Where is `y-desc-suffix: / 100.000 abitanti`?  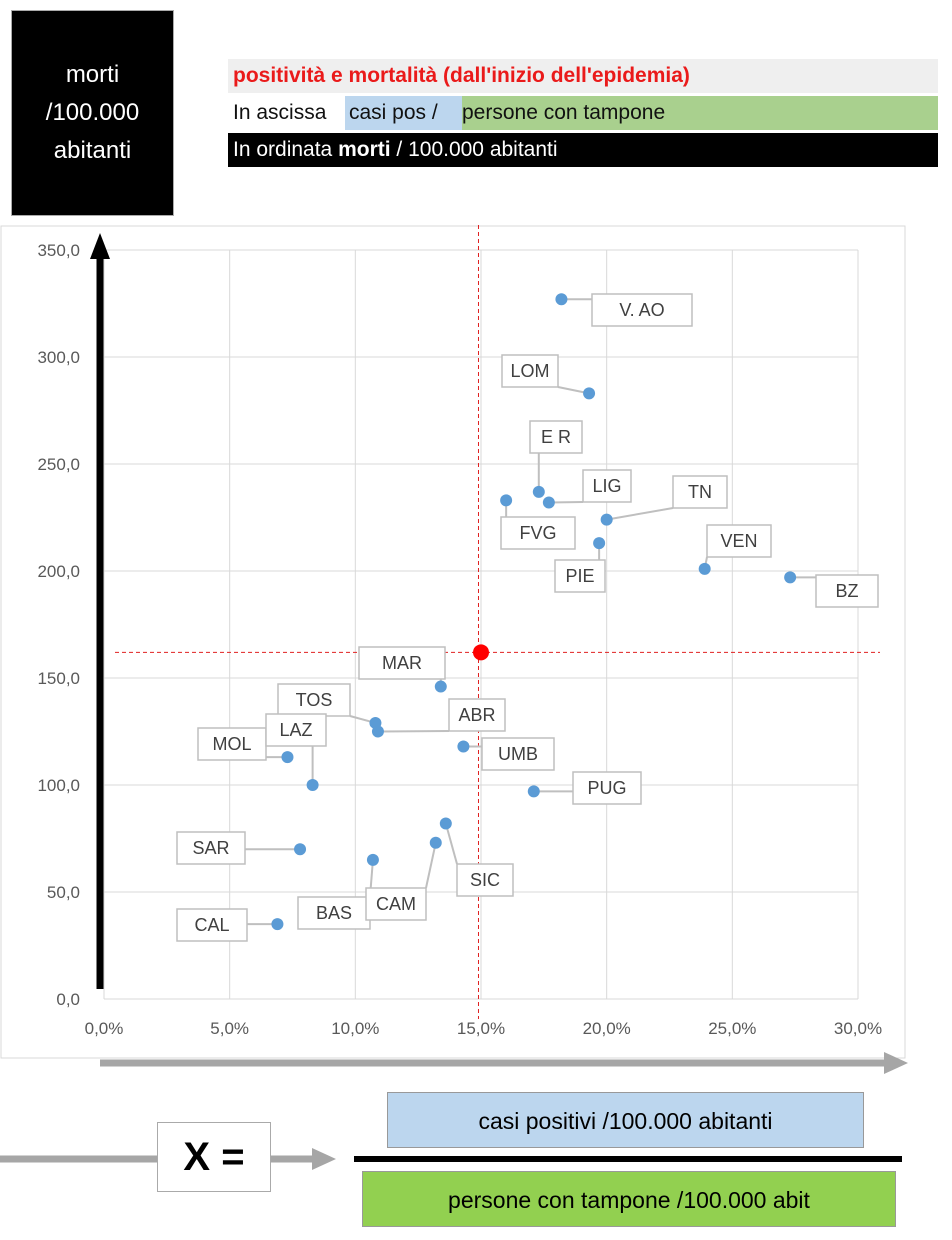
y-desc-suffix: / 100.000 abitanti is located at coordinates (474, 149).